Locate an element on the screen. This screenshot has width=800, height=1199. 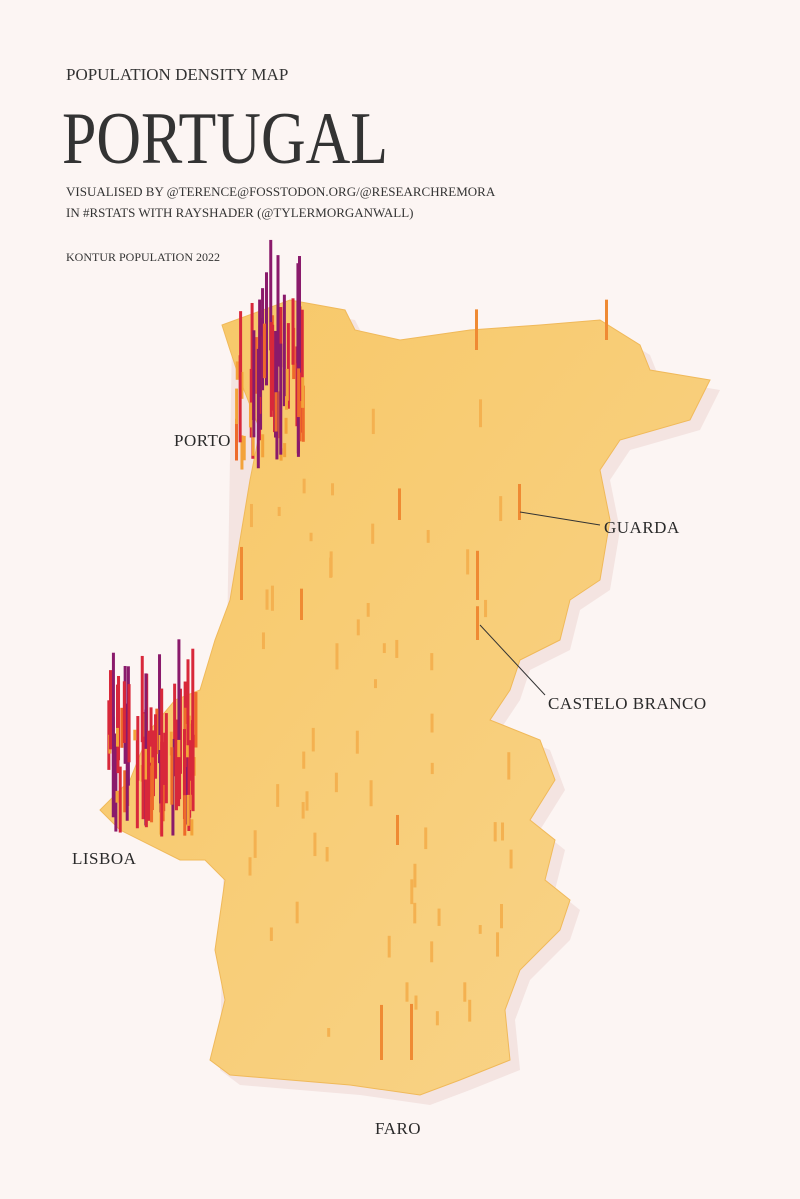
city-label: LISBOA is located at coordinates (104, 858).